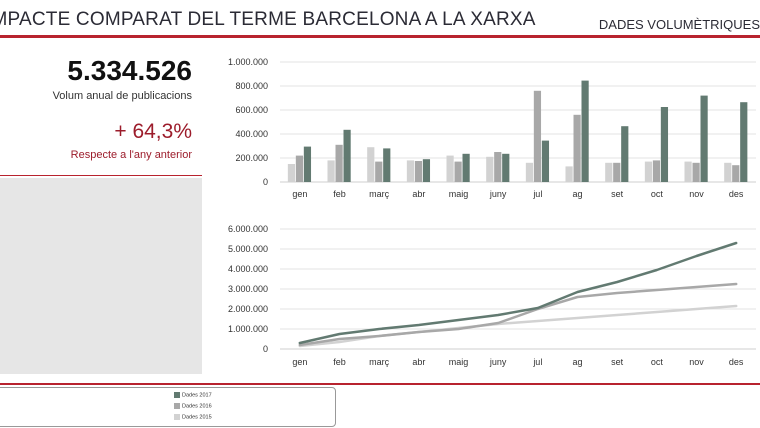  I want to click on legend: Dades 2017 Dades 2016 Dades 2015, so click(168, 407).